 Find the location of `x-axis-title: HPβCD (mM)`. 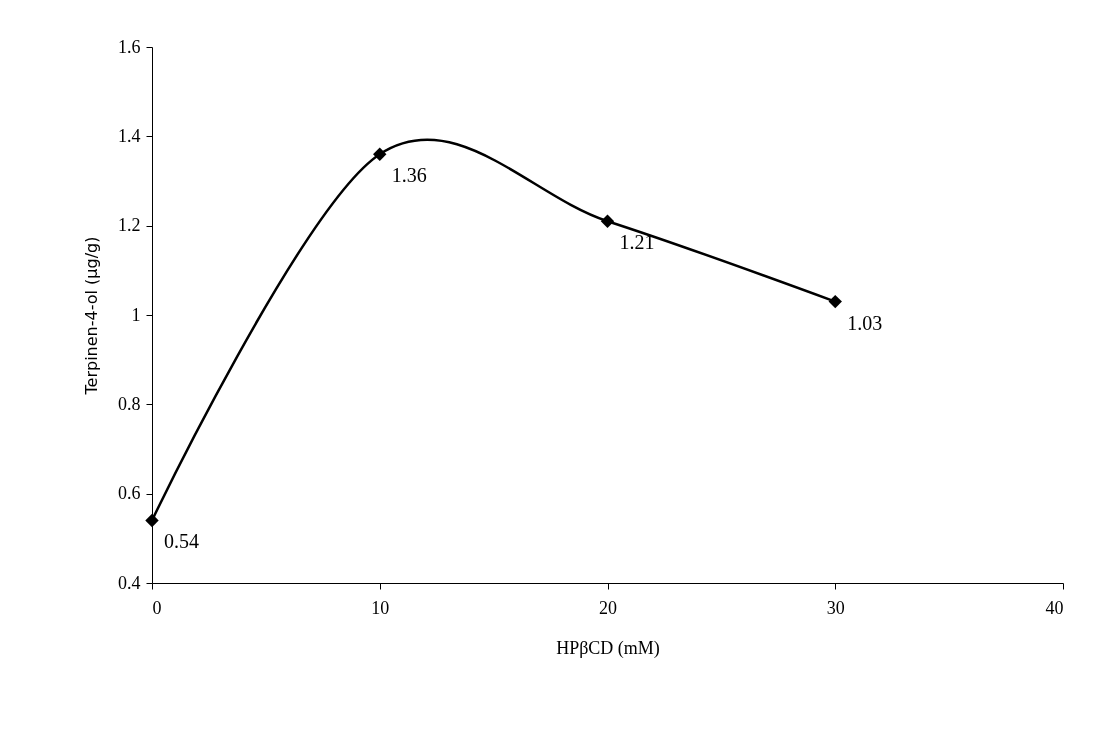

x-axis-title: HPβCD (mM) is located at coordinates (608, 648).